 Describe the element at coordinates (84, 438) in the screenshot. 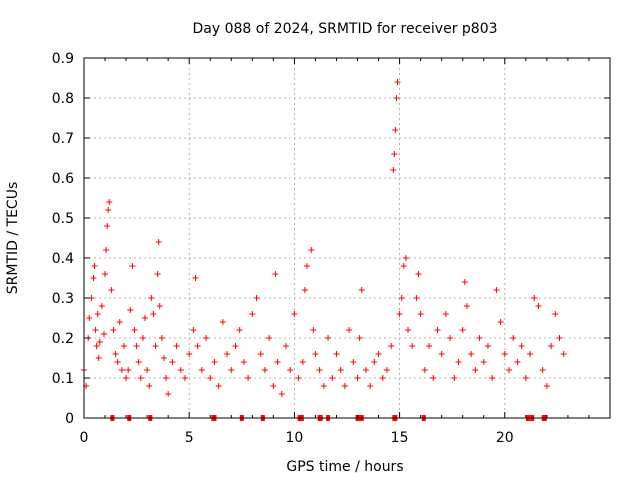

I see `x-tick-label: 0` at that location.